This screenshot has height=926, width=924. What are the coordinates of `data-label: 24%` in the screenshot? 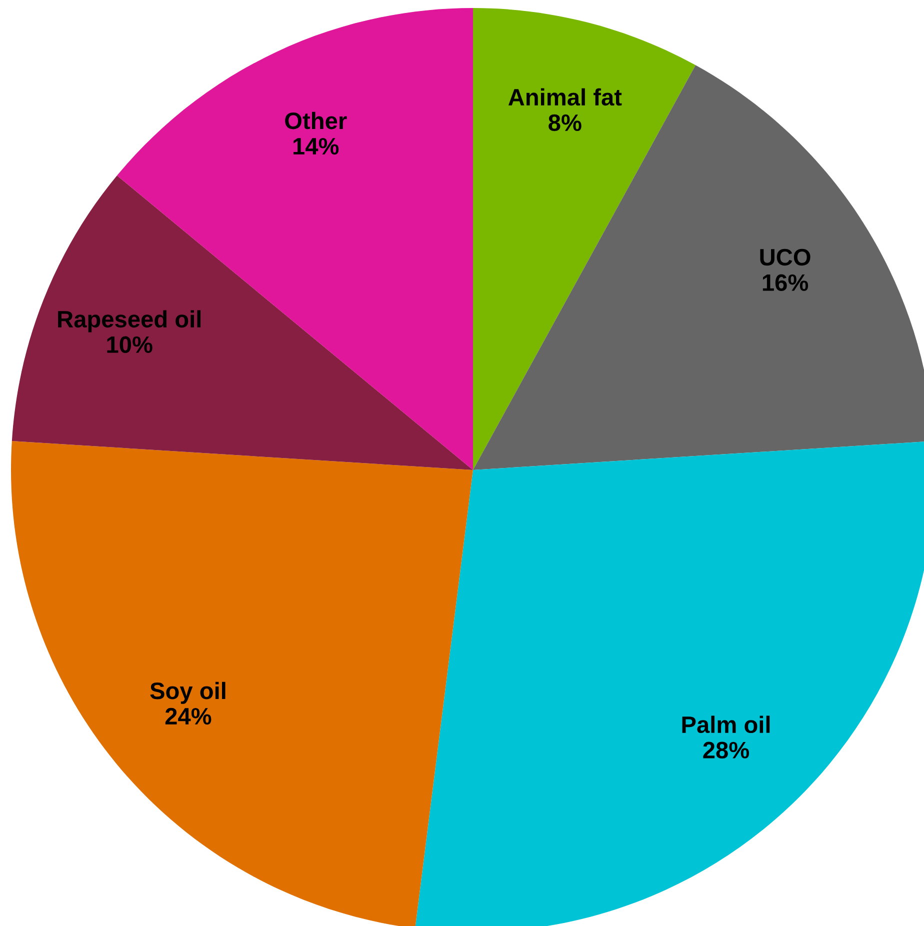 It's located at (188, 716).